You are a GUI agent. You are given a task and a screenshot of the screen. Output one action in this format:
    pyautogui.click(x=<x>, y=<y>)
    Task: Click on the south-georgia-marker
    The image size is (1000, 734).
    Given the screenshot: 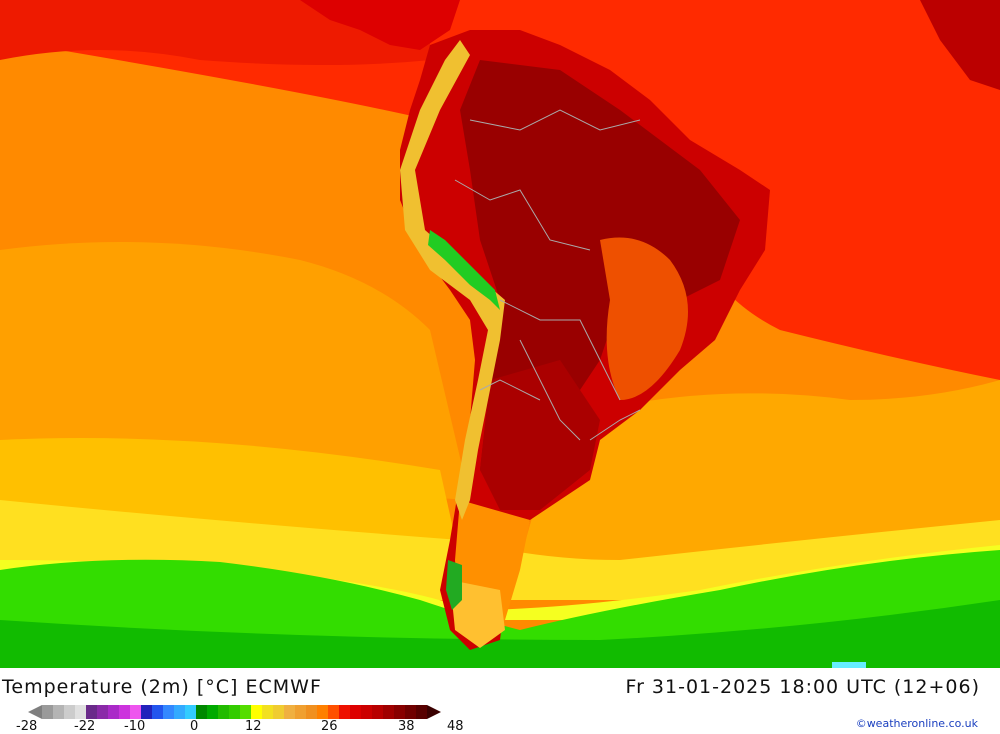 What is the action you would take?
    pyautogui.click(x=849, y=665)
    